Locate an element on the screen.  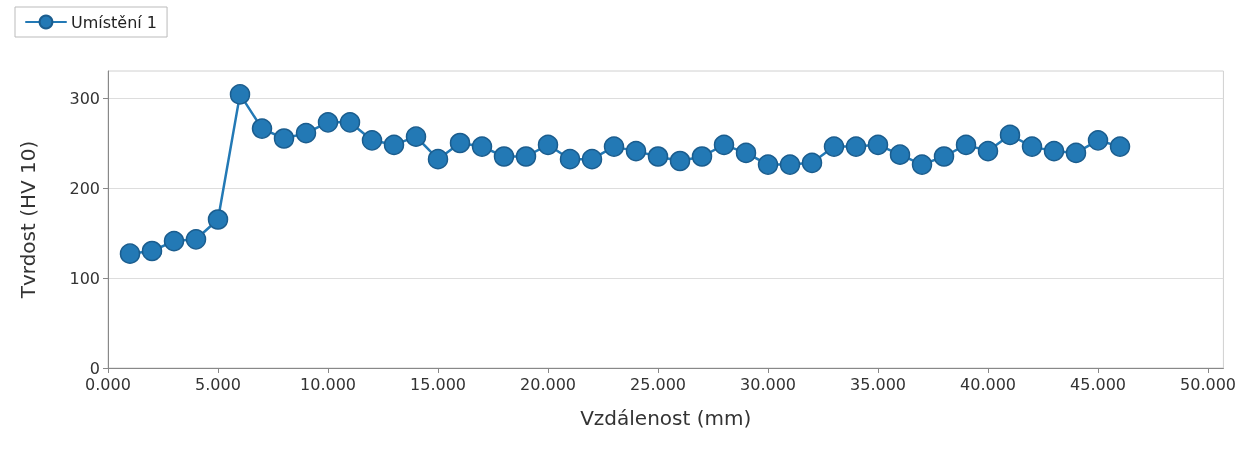
y-tick-label: 300 is located at coordinates (84, 98).